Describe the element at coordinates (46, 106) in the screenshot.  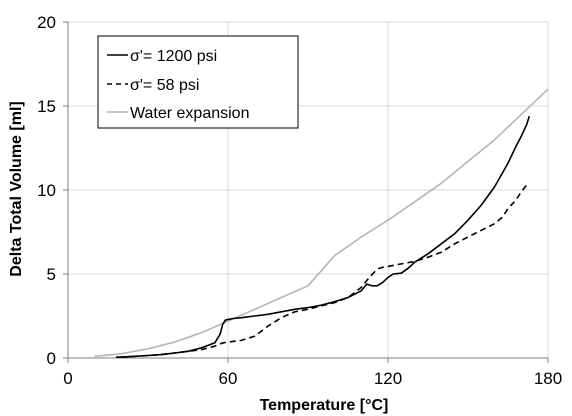
I see `y-tick-label: 15` at that location.